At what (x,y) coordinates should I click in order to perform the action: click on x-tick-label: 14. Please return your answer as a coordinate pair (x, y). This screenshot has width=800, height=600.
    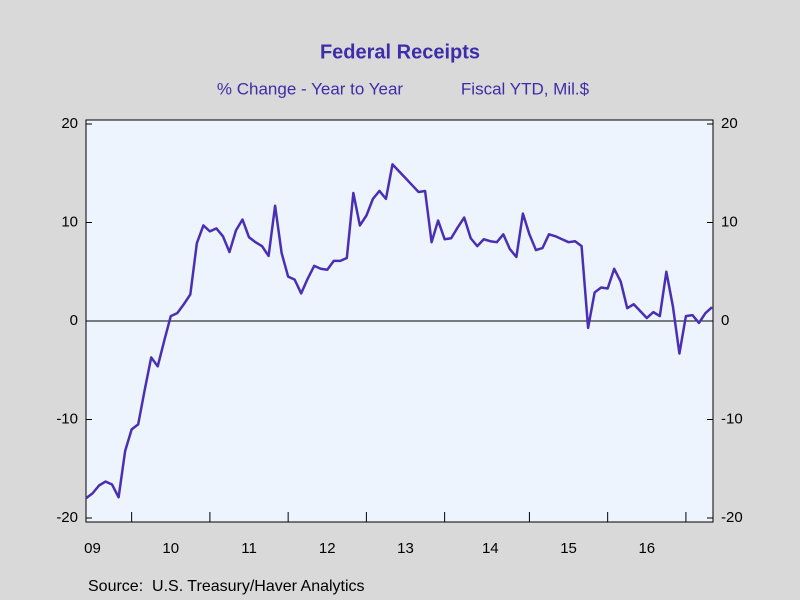
    Looking at the image, I should click on (490, 548).